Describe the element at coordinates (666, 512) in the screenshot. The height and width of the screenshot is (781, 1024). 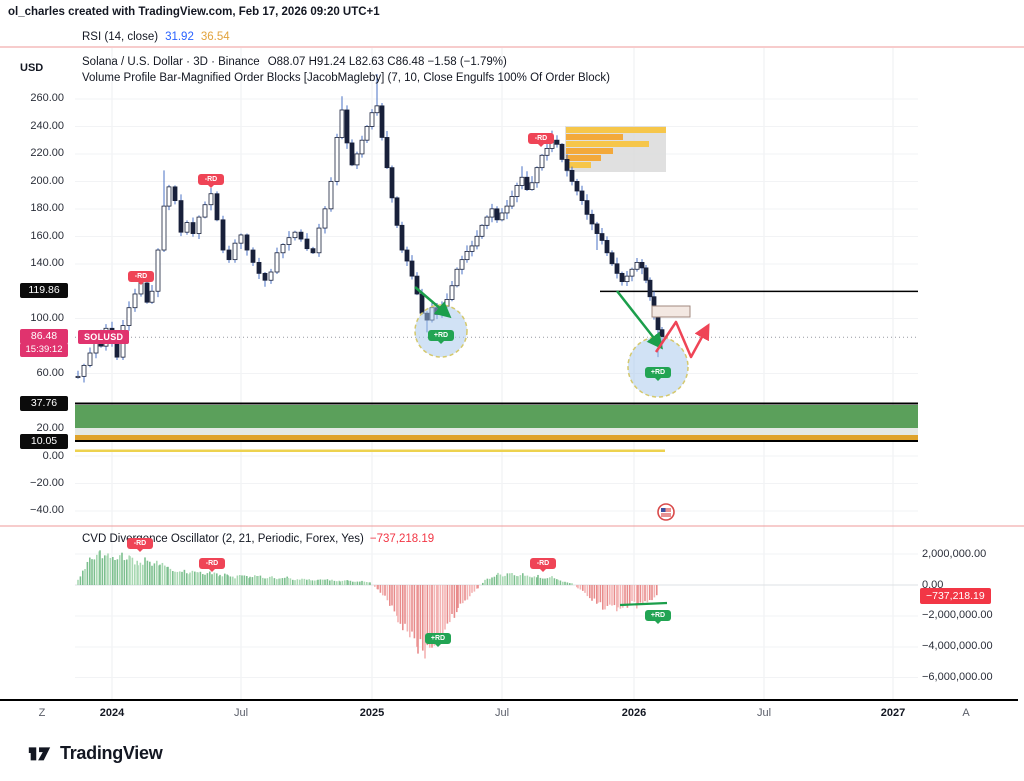
I see `event-flag-icon` at that location.